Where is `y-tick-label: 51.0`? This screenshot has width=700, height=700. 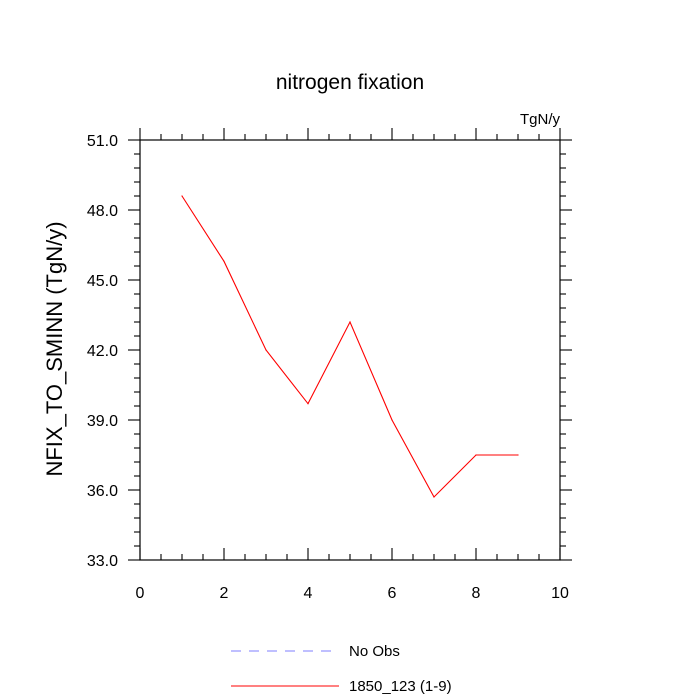 y-tick-label: 51.0 is located at coordinates (102, 141).